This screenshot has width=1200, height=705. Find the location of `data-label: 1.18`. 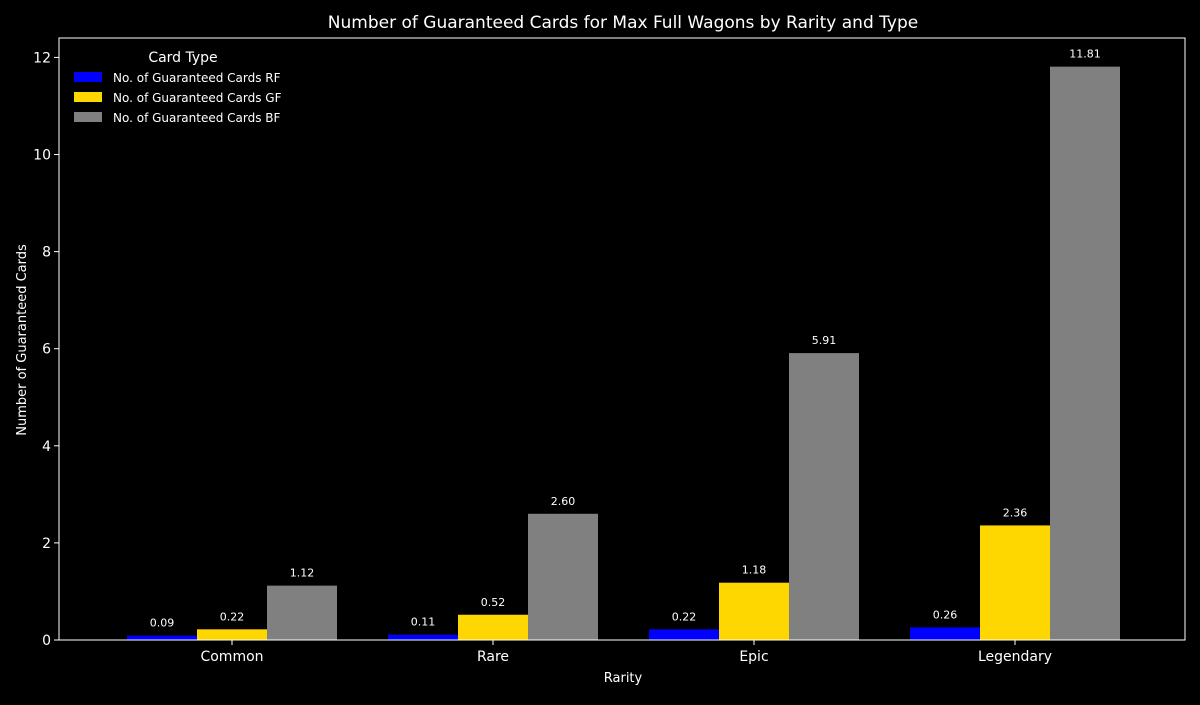

data-label: 1.18 is located at coordinates (754, 570).